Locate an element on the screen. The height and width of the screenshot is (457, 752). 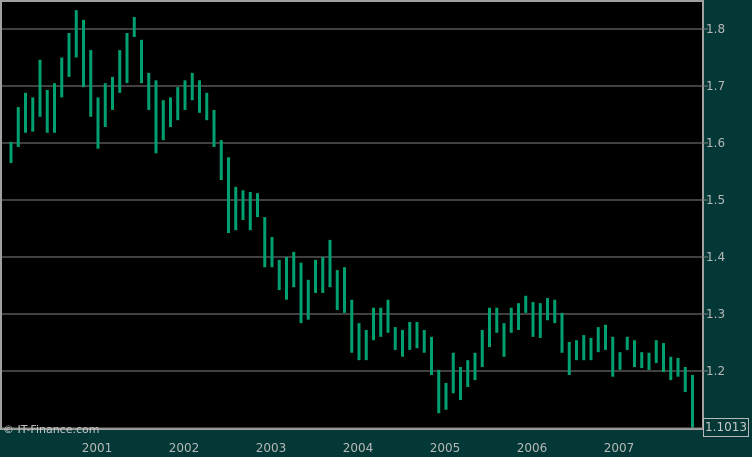
y-tick-label: 1.2 is located at coordinates (716, 371).